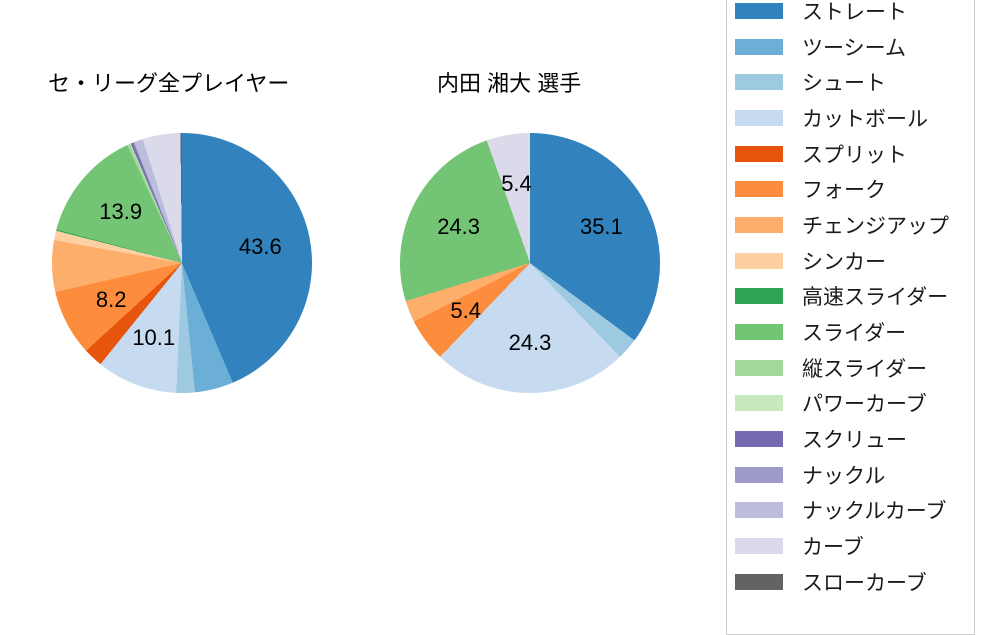 Image resolution: width=1000 pixels, height=635 pixels. I want to click on legend-item-label: パワーカーブ, so click(864, 405).